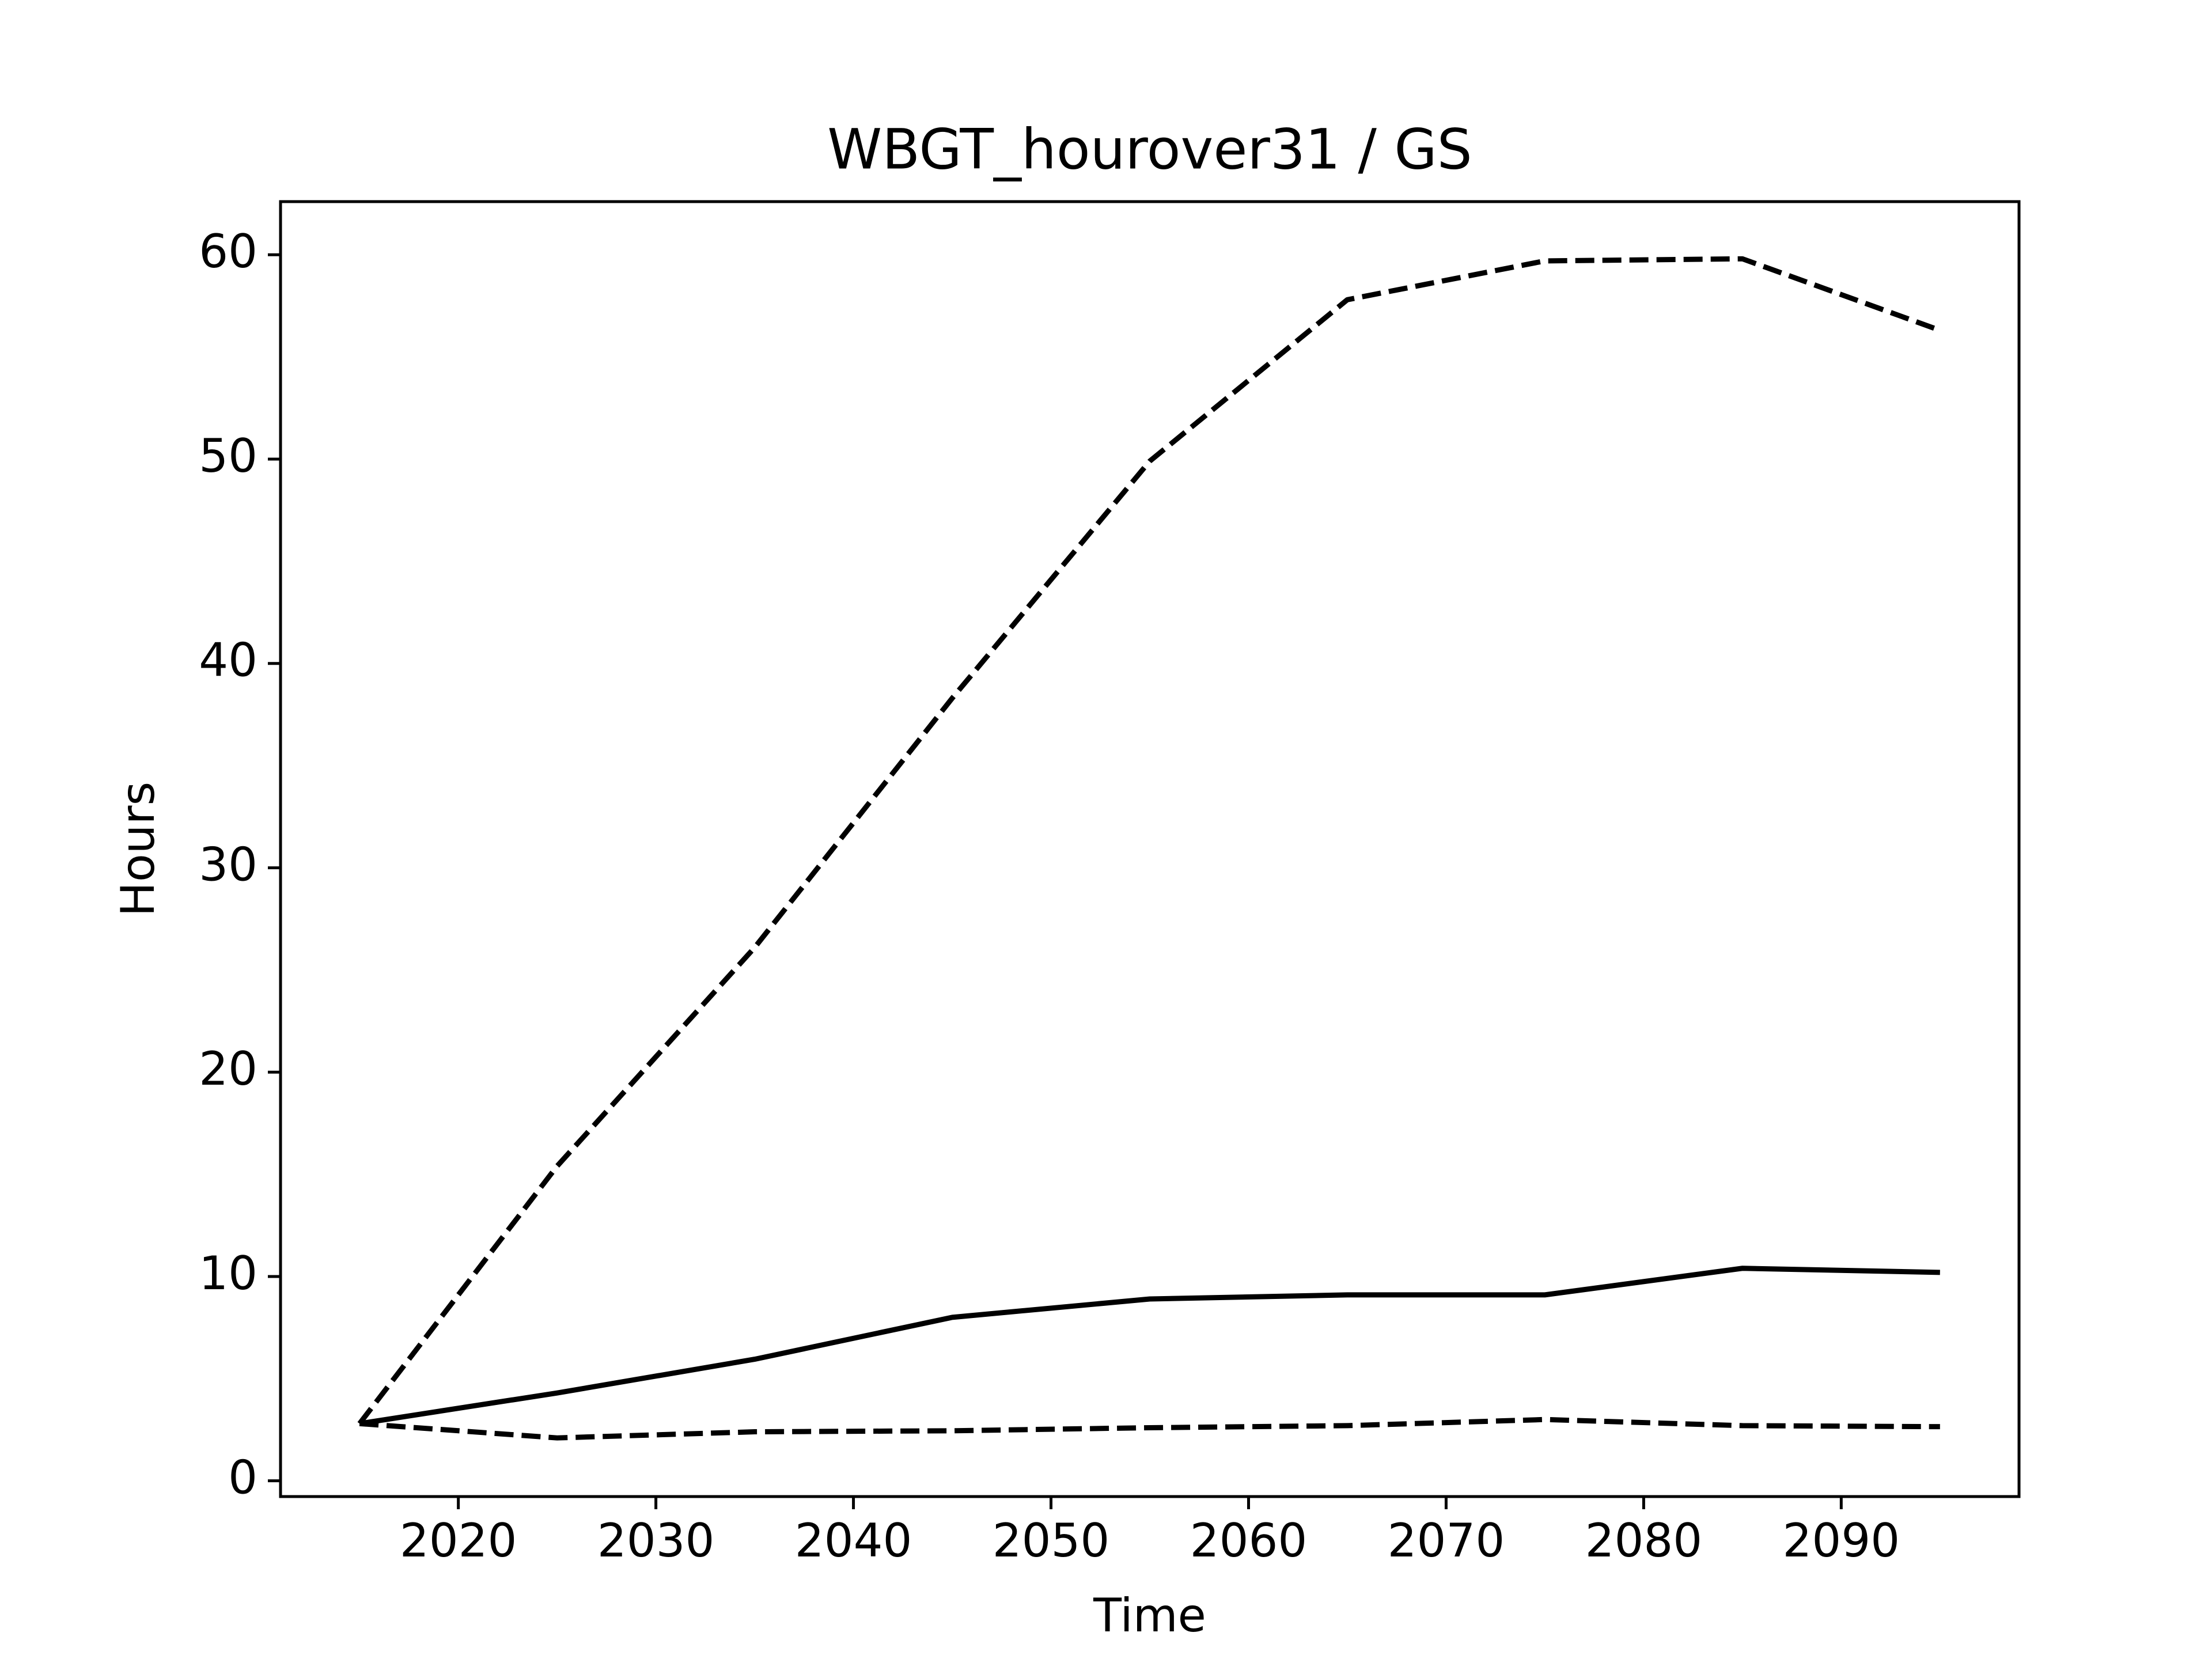 Image resolution: width=2212 pixels, height=1659 pixels. Describe the element at coordinates (228, 251) in the screenshot. I see `y-tick-label: 60` at that location.